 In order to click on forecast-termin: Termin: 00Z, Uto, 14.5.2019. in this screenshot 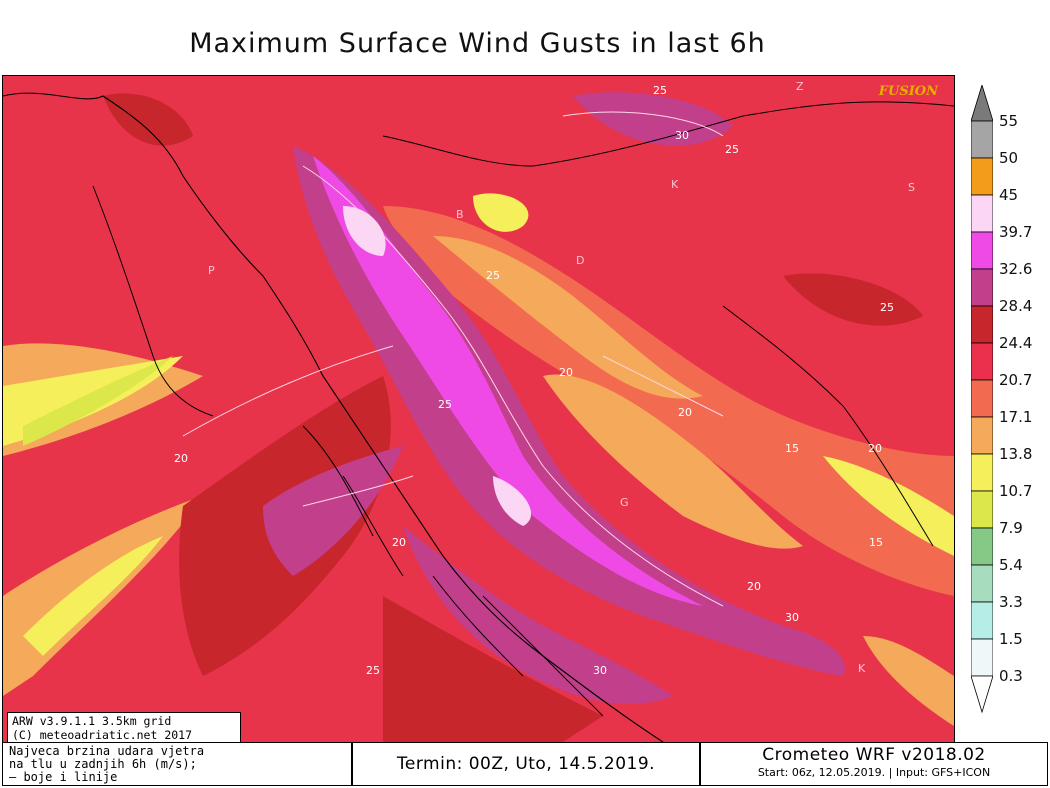, I will do `click(526, 764)`.